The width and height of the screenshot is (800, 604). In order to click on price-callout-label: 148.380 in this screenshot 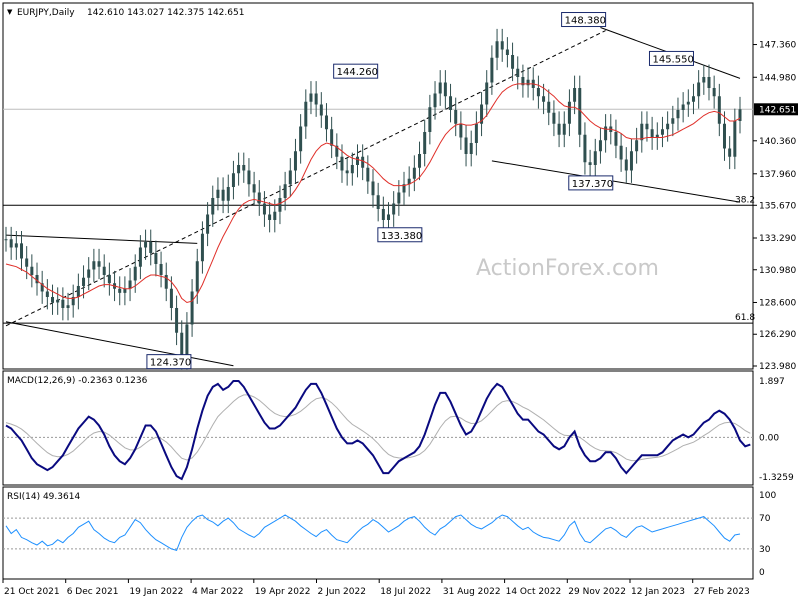, I will do `click(585, 21)`.